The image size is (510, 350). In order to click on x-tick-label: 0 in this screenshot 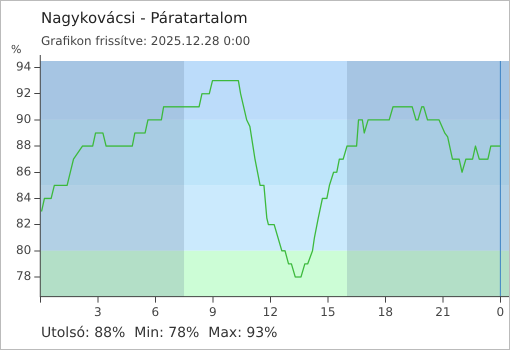, I will do `click(500, 311)`.